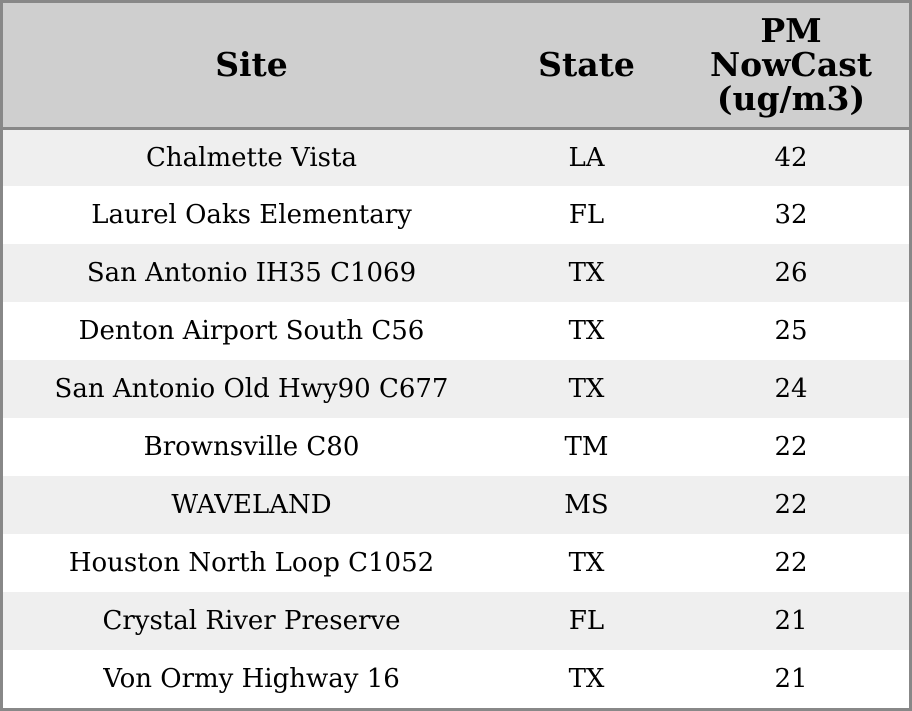 The image size is (912, 711). What do you see at coordinates (456, 215) in the screenshot?
I see `table-row: Laurel Oaks Elementary FL 32` at bounding box center [456, 215].